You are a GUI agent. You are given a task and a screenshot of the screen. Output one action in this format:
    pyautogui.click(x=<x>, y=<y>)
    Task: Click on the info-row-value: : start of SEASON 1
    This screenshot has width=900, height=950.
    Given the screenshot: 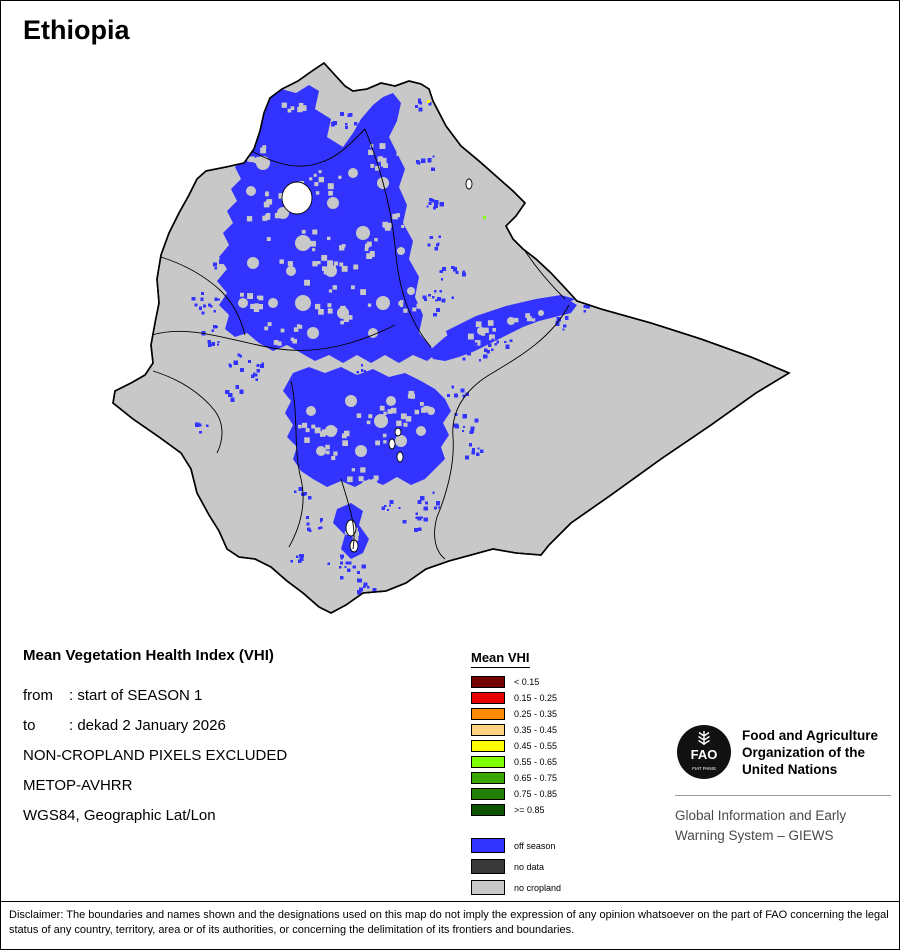 What is the action you would take?
    pyautogui.click(x=136, y=695)
    